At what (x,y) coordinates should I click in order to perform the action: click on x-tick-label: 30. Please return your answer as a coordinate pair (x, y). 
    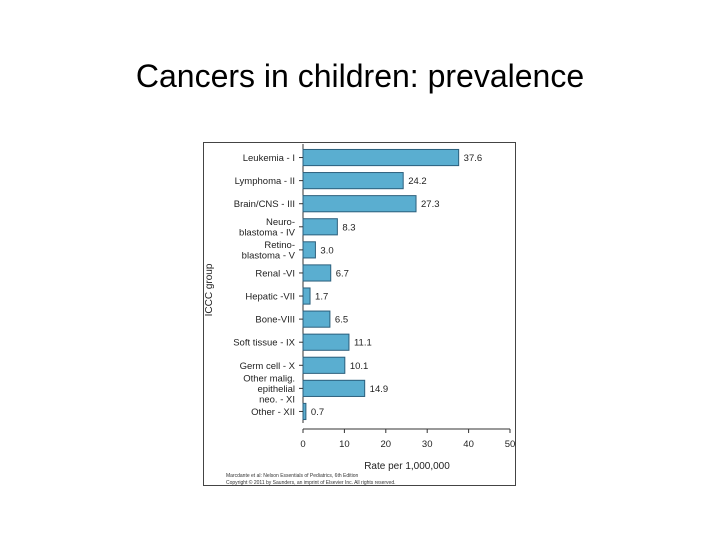
    Looking at the image, I should click on (427, 444).